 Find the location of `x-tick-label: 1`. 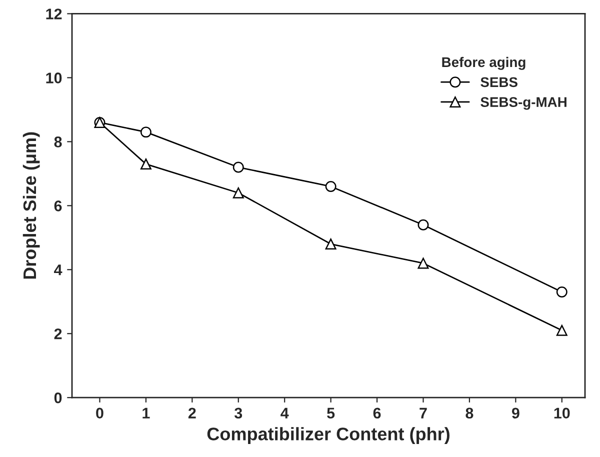

x-tick-label: 1 is located at coordinates (146, 413).